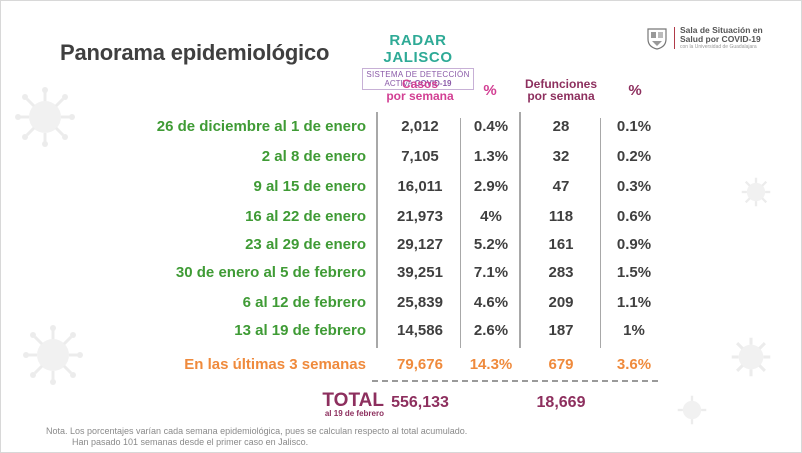 This screenshot has width=802, height=453. What do you see at coordinates (433, 83) in the screenshot?
I see `radar-subtitle-2b: COVID-19` at bounding box center [433, 83].